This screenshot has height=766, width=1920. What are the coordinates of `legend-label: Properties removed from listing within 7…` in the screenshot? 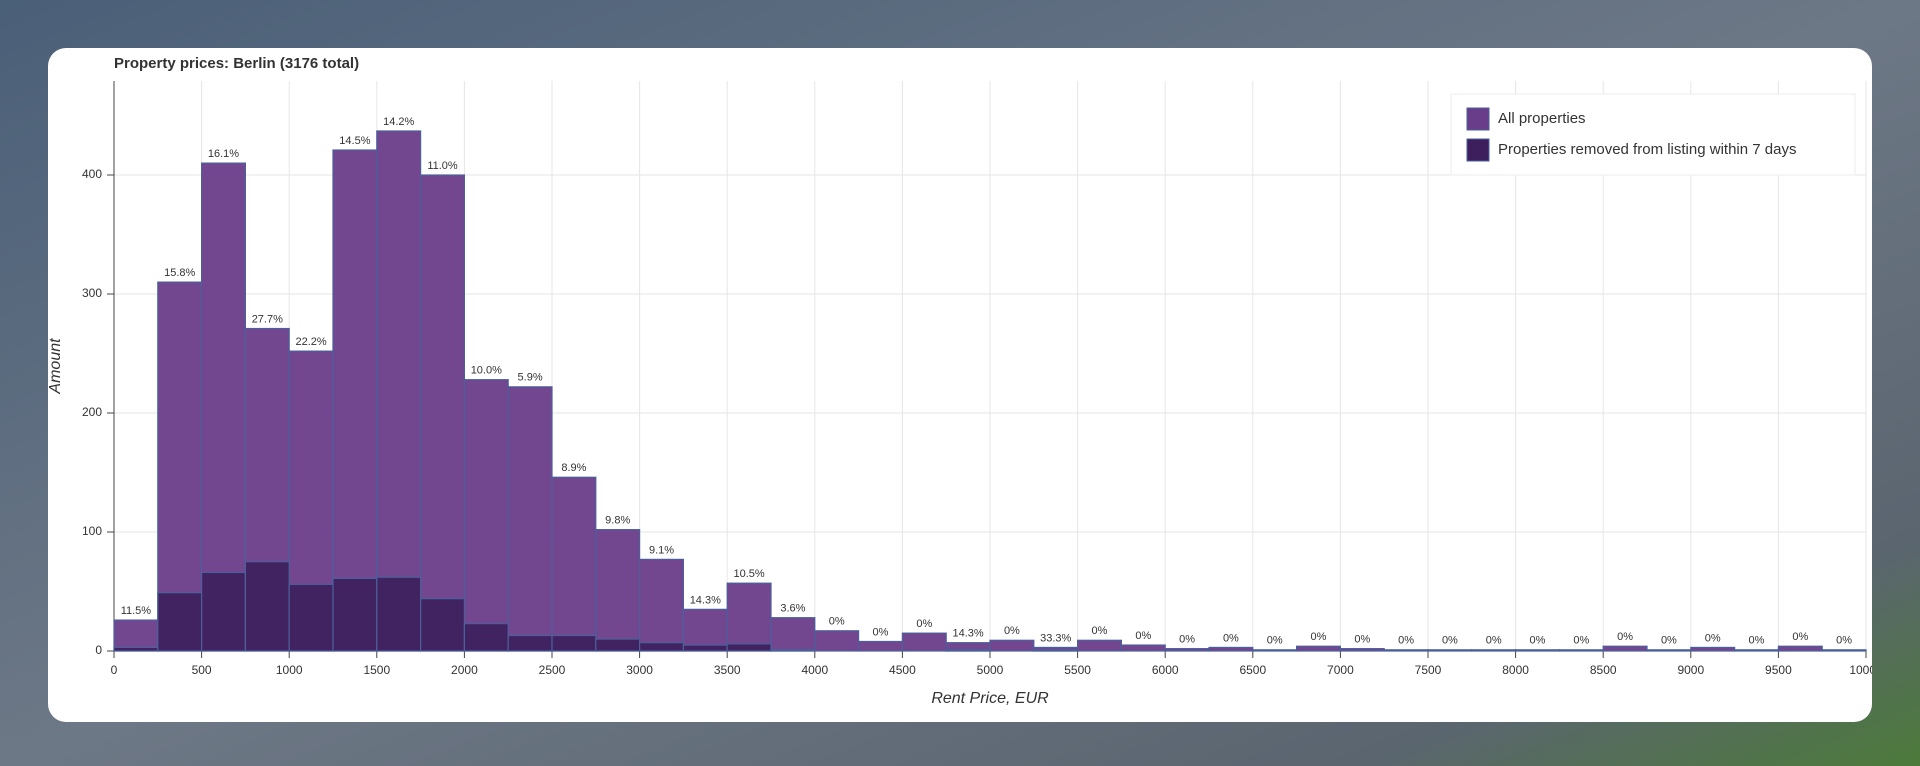 It's located at (1647, 149).